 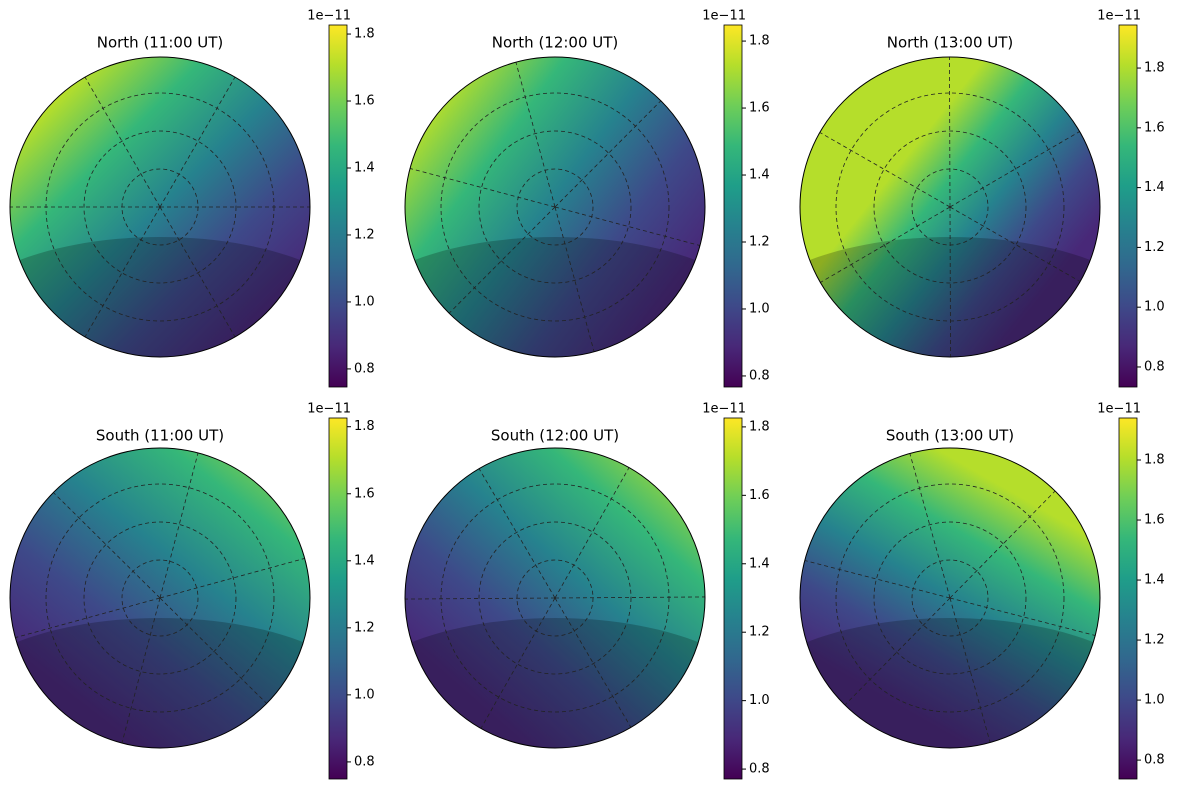 I want to click on panel-title: South (13:00 UT), so click(x=950, y=436).